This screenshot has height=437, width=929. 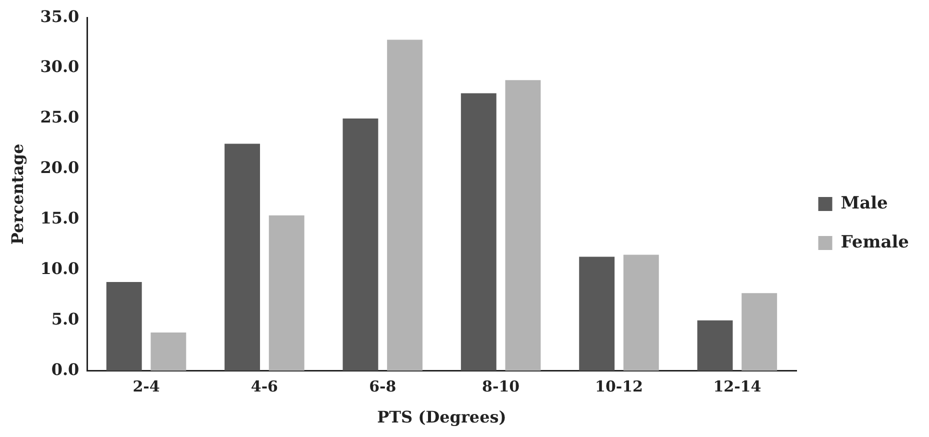 I want to click on x-tick-label: 10-12, so click(x=619, y=387).